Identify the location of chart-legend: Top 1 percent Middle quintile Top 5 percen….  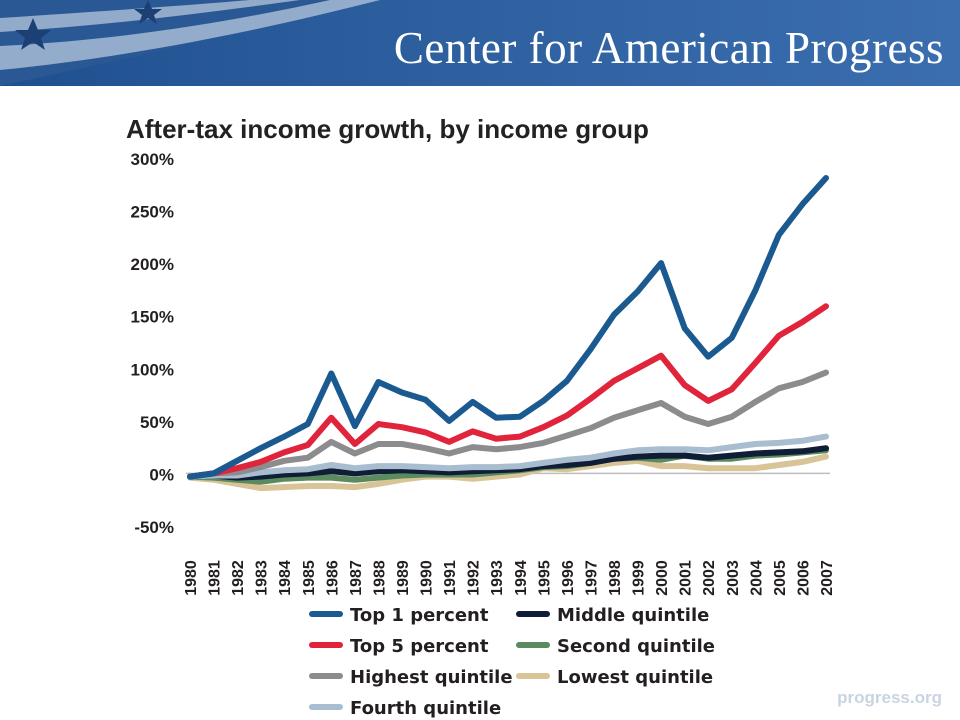
(512, 662).